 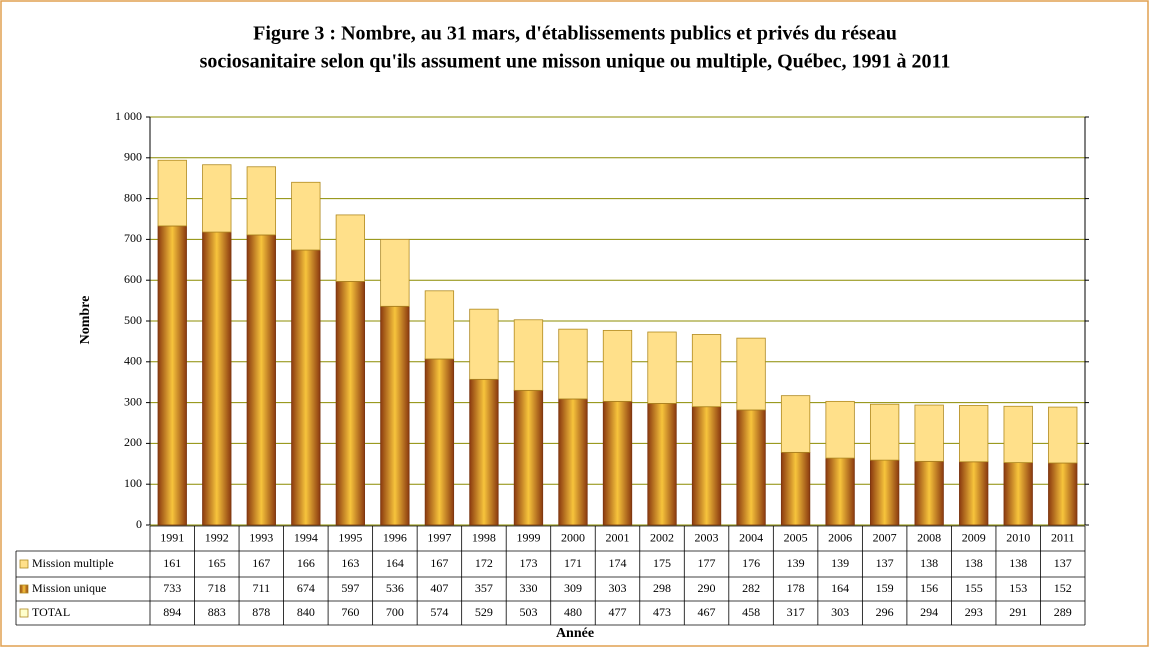 I want to click on table-value: 159, so click(x=885, y=588).